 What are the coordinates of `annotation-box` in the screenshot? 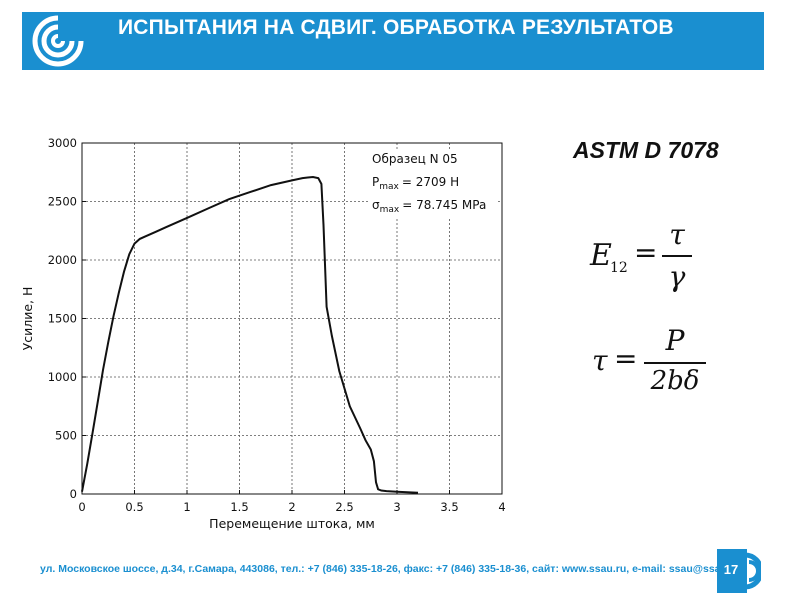 It's located at (432, 184).